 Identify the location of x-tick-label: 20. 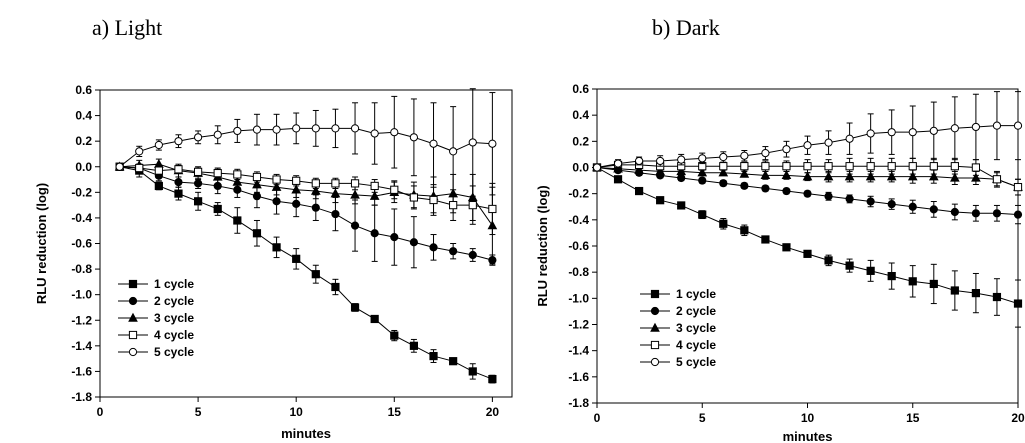
(493, 412).